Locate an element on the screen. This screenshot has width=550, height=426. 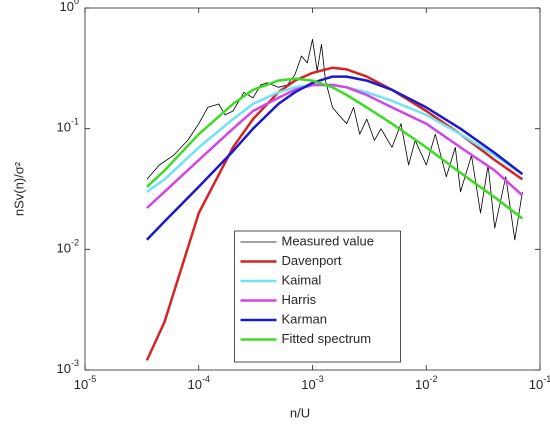
legend-label: Karman is located at coordinates (305, 318).